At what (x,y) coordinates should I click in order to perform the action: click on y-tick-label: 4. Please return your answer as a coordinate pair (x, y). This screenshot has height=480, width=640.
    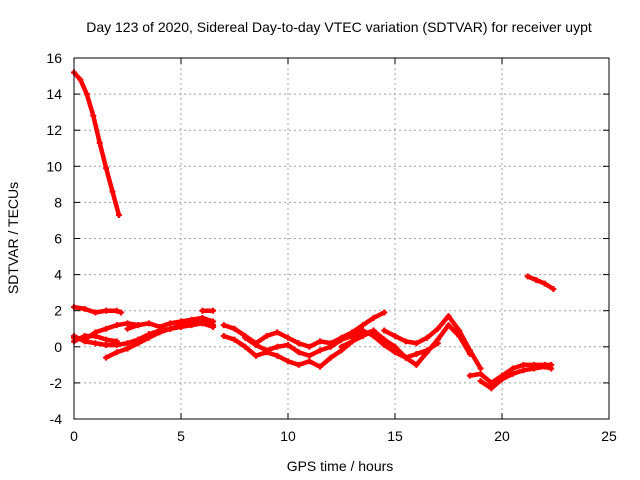
    Looking at the image, I should click on (58, 275).